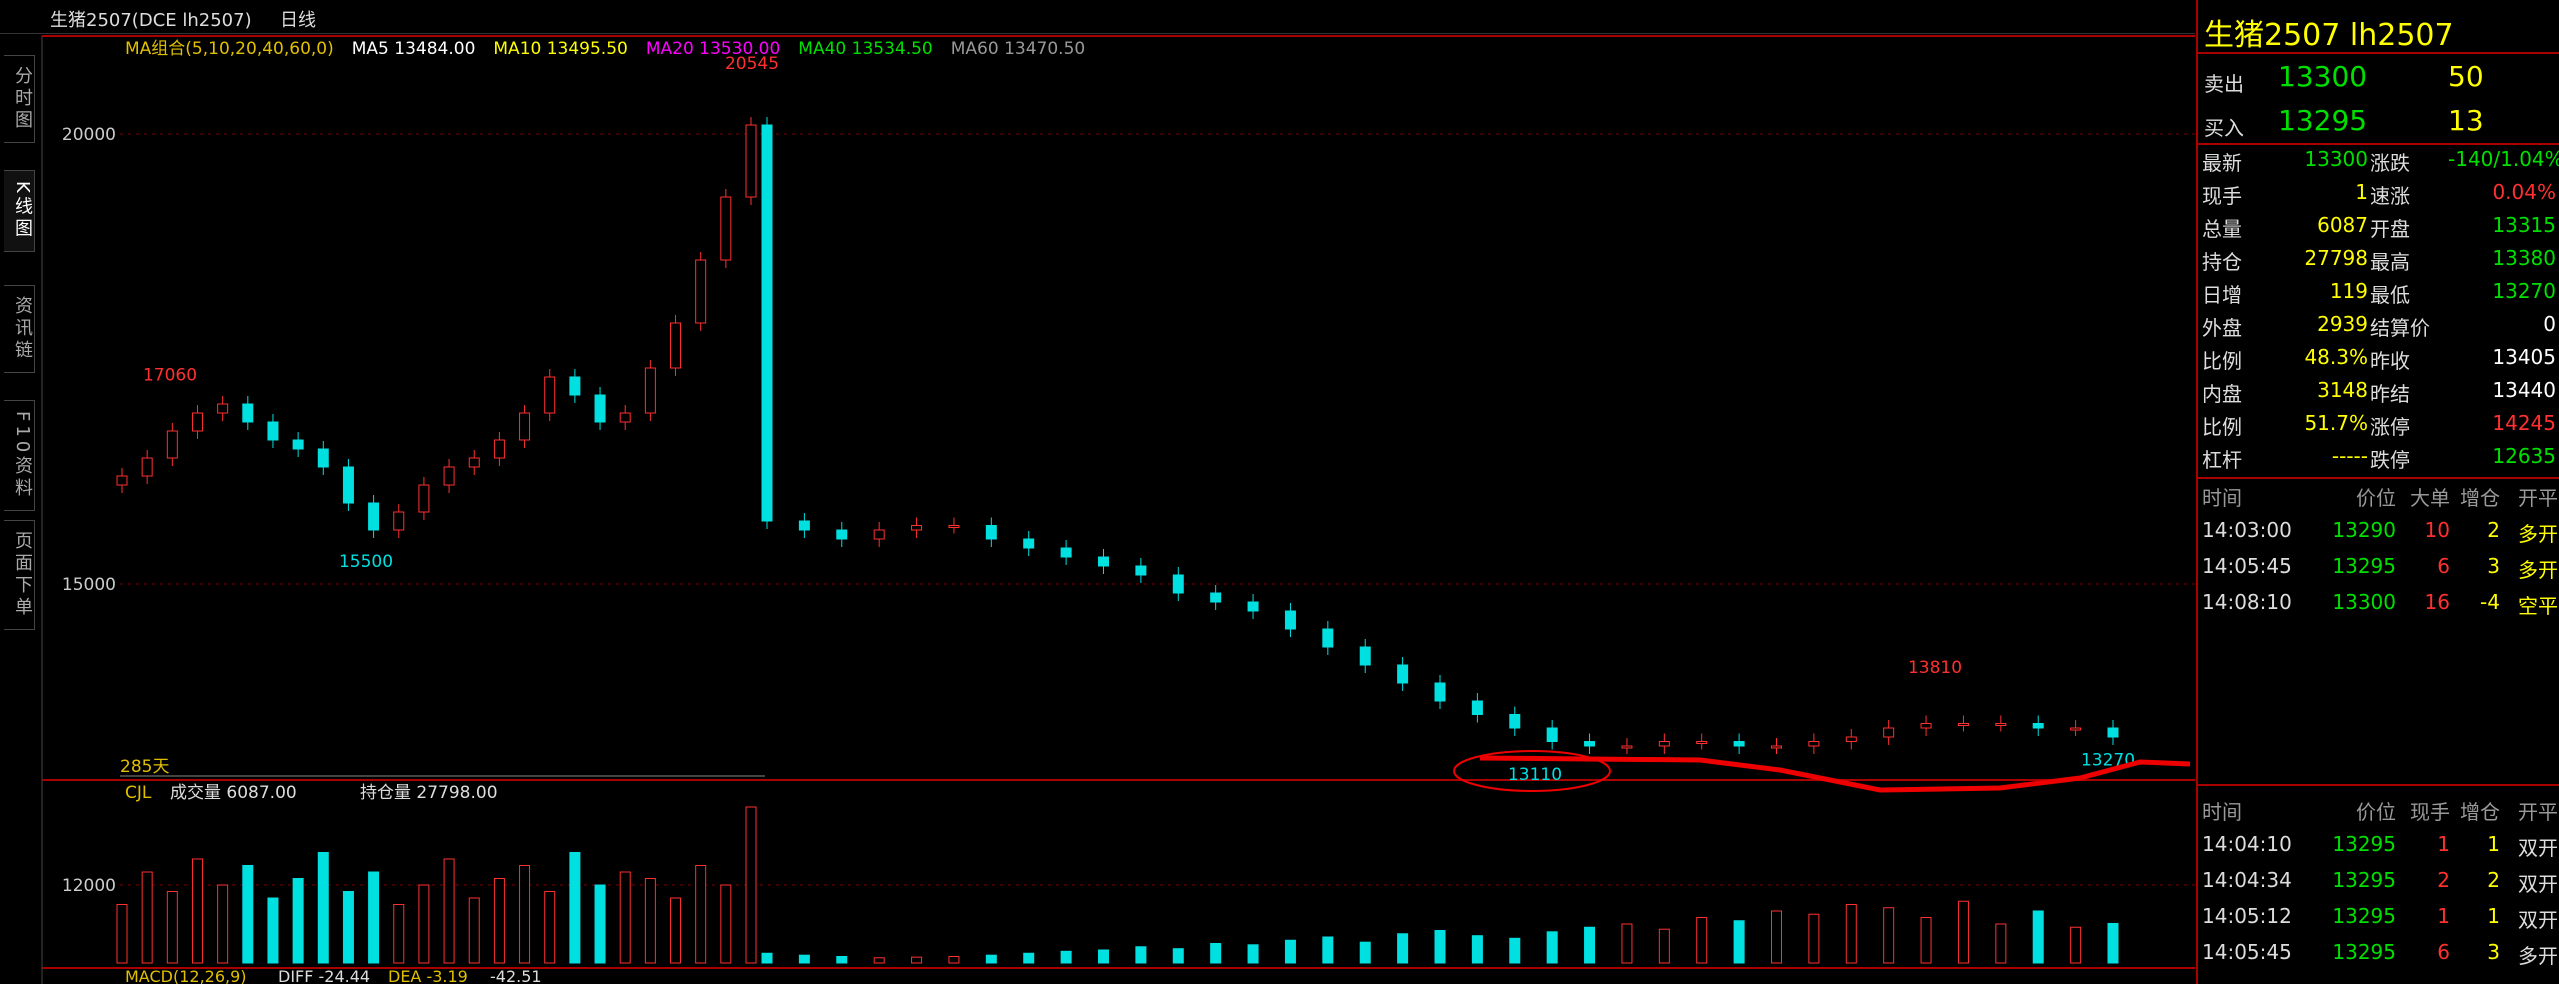 The width and height of the screenshot is (2559, 984). Describe the element at coordinates (2222, 163) in the screenshot. I see `stat-label: 最新` at that location.